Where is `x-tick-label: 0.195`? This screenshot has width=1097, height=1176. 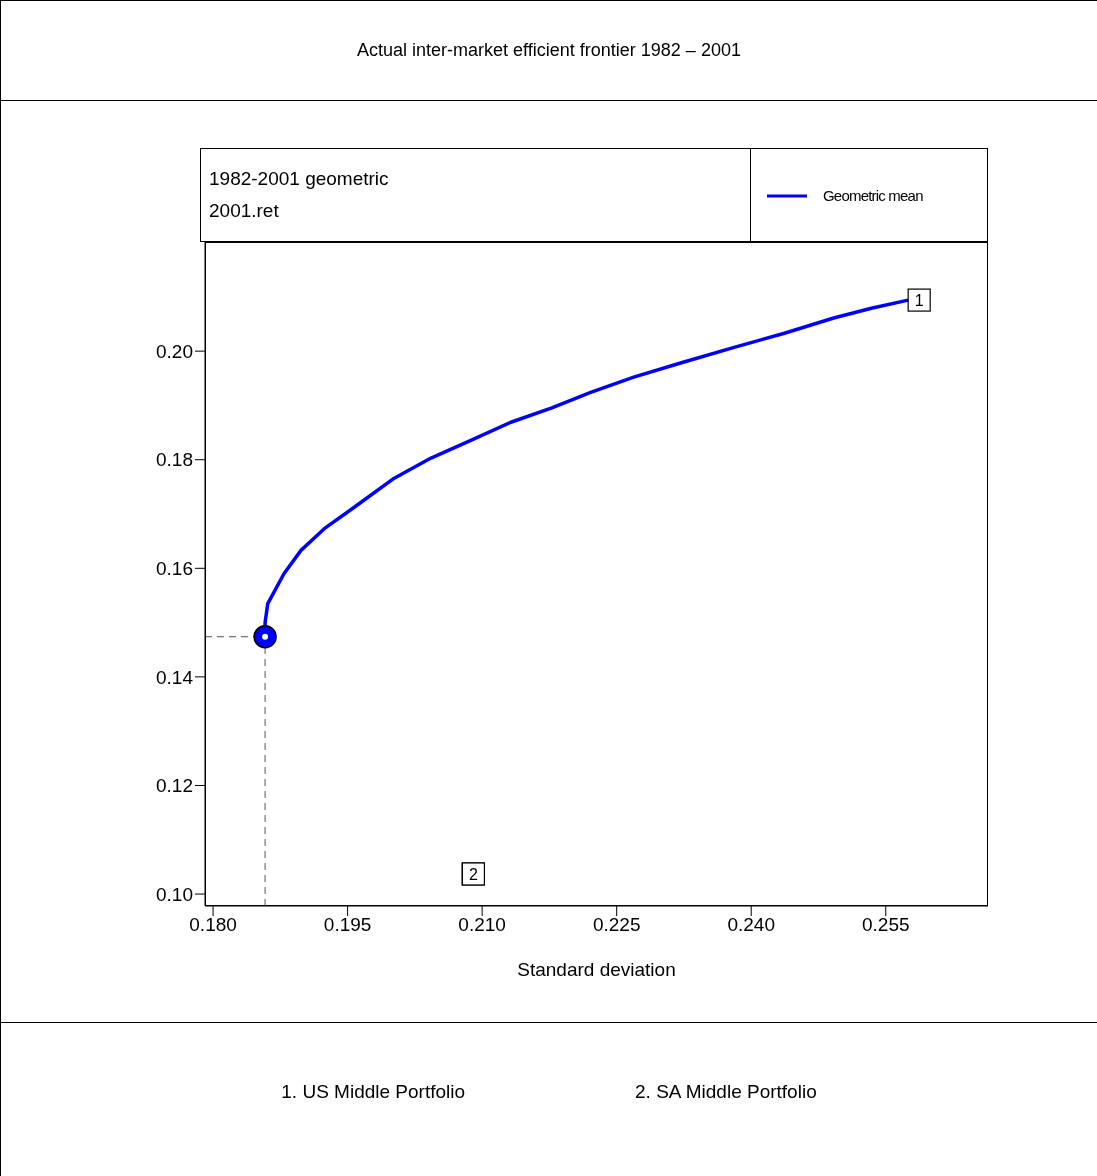 x-tick-label: 0.195 is located at coordinates (347, 925).